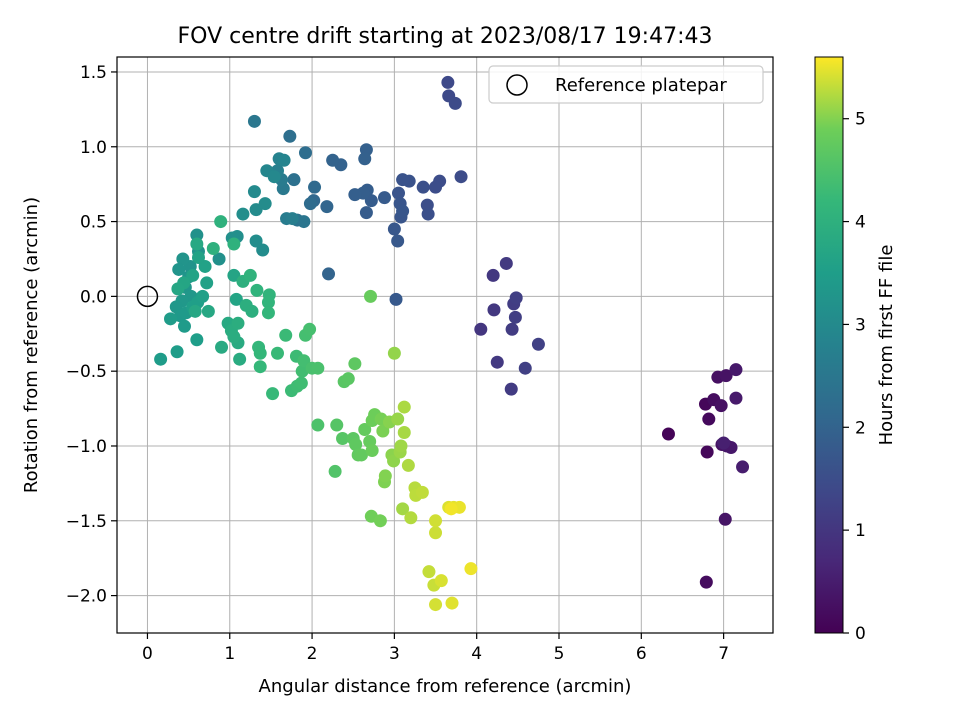 The height and width of the screenshot is (720, 960). What do you see at coordinates (860, 223) in the screenshot?
I see `colorbar-tick-label: 4` at bounding box center [860, 223].